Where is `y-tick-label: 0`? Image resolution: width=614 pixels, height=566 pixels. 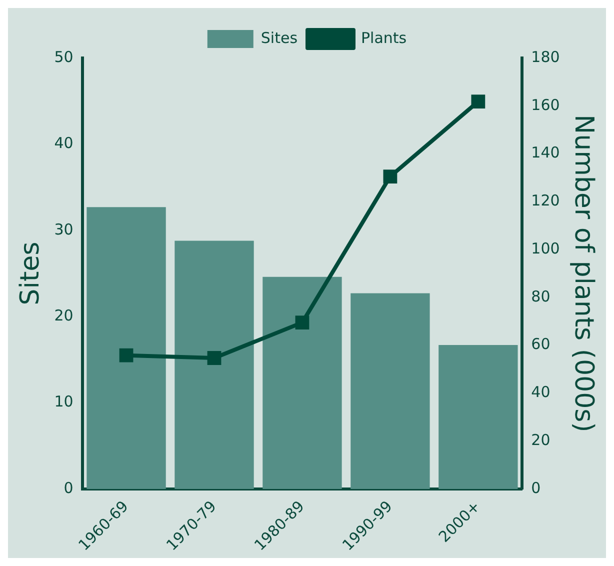
y-tick-label: 0 is located at coordinates (69, 487).